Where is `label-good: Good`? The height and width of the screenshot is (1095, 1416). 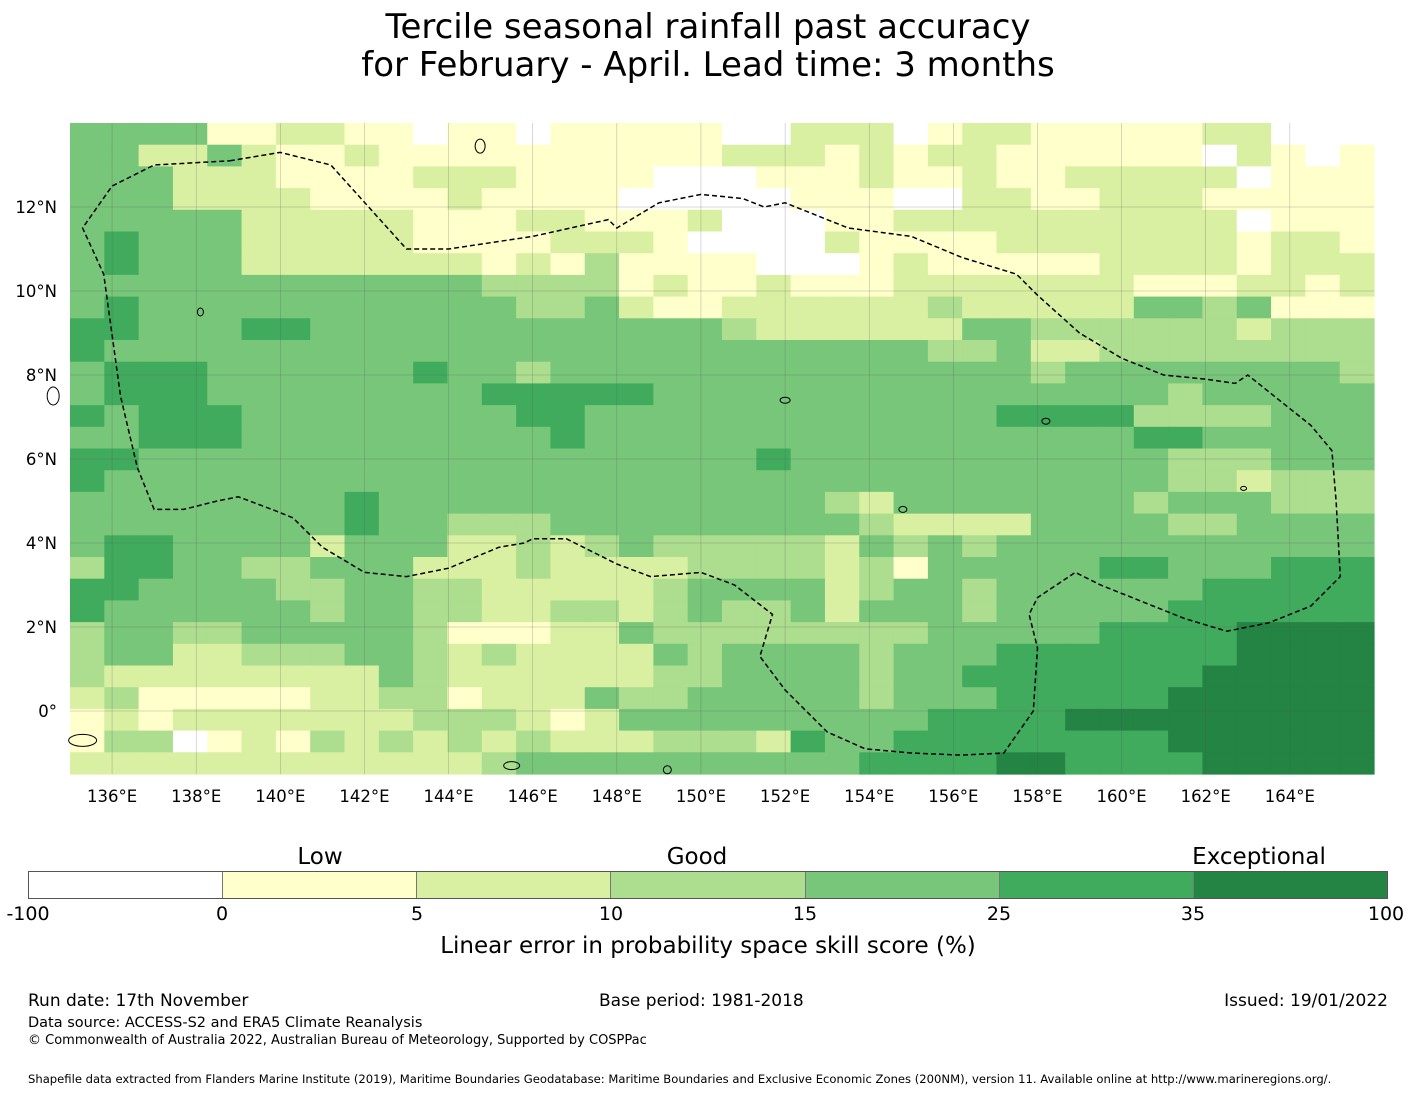
label-good: Good is located at coordinates (697, 857).